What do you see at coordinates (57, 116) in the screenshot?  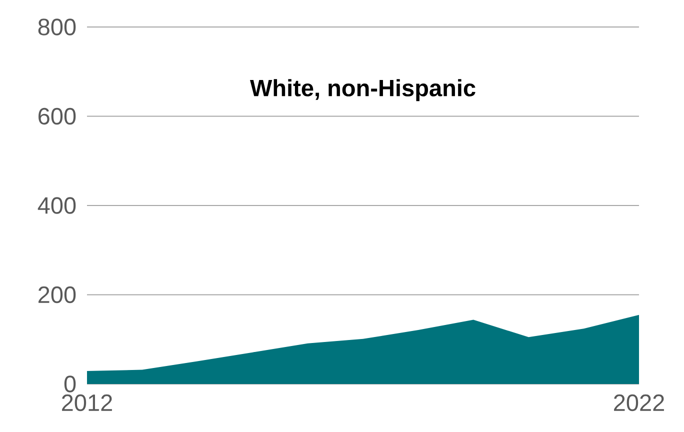 I see `y-tick-label: 600` at bounding box center [57, 116].